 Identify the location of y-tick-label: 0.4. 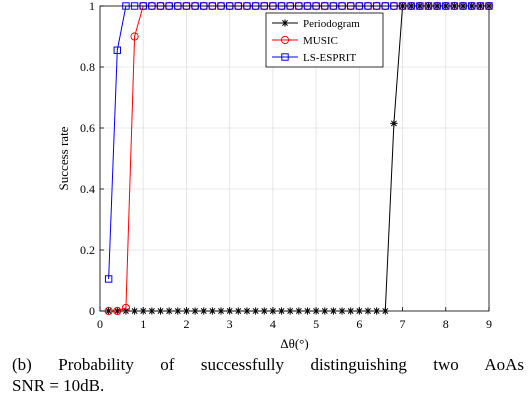
(87, 189).